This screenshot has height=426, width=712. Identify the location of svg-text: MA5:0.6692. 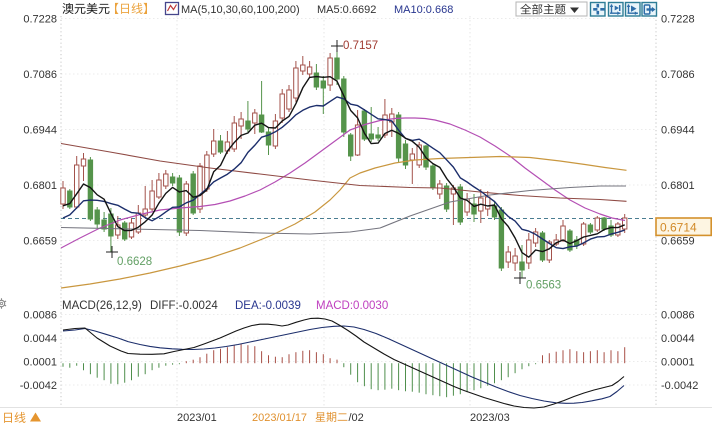
(346, 10).